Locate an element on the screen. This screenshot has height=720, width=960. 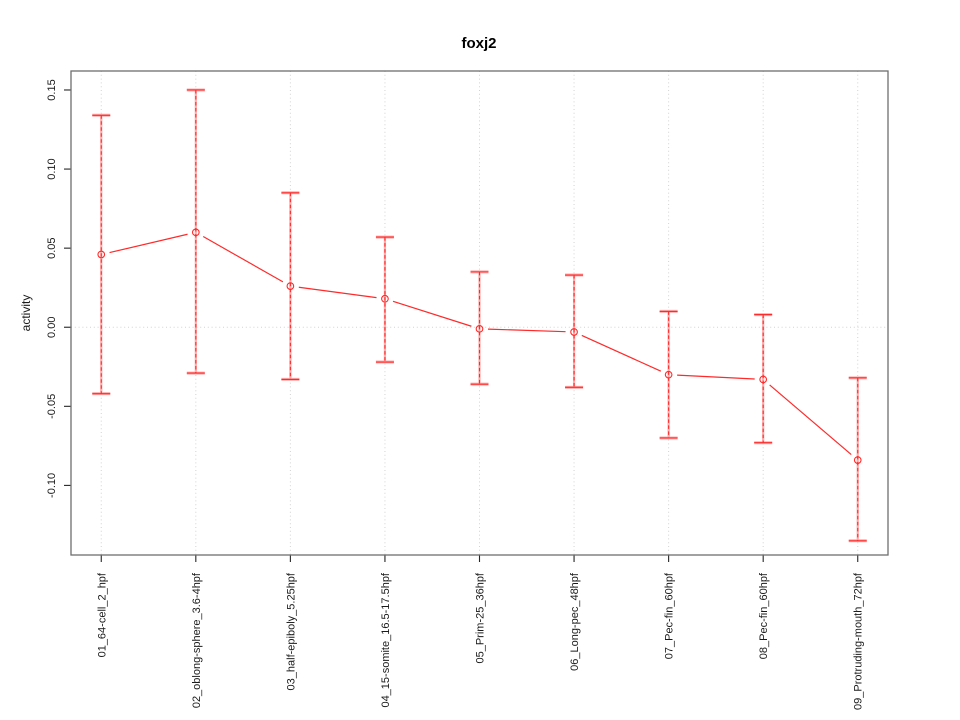
x-tick-label: 03_half-epiboly_5.25hpf is located at coordinates (291, 631).